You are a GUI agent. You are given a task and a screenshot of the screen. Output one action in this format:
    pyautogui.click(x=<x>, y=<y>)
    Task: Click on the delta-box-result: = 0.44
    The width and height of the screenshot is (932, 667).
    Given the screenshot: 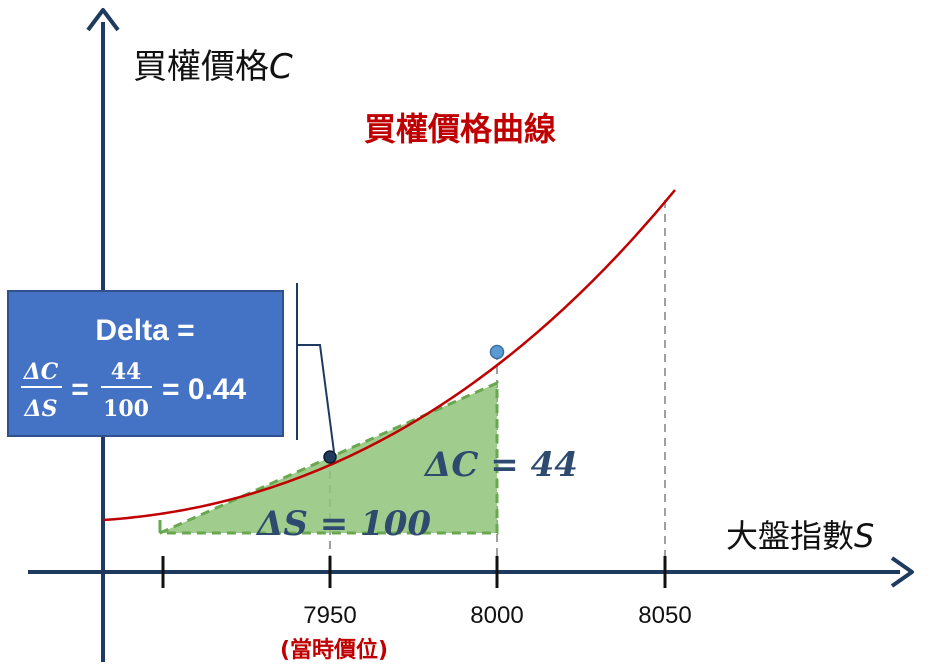 What is the action you would take?
    pyautogui.click(x=204, y=389)
    